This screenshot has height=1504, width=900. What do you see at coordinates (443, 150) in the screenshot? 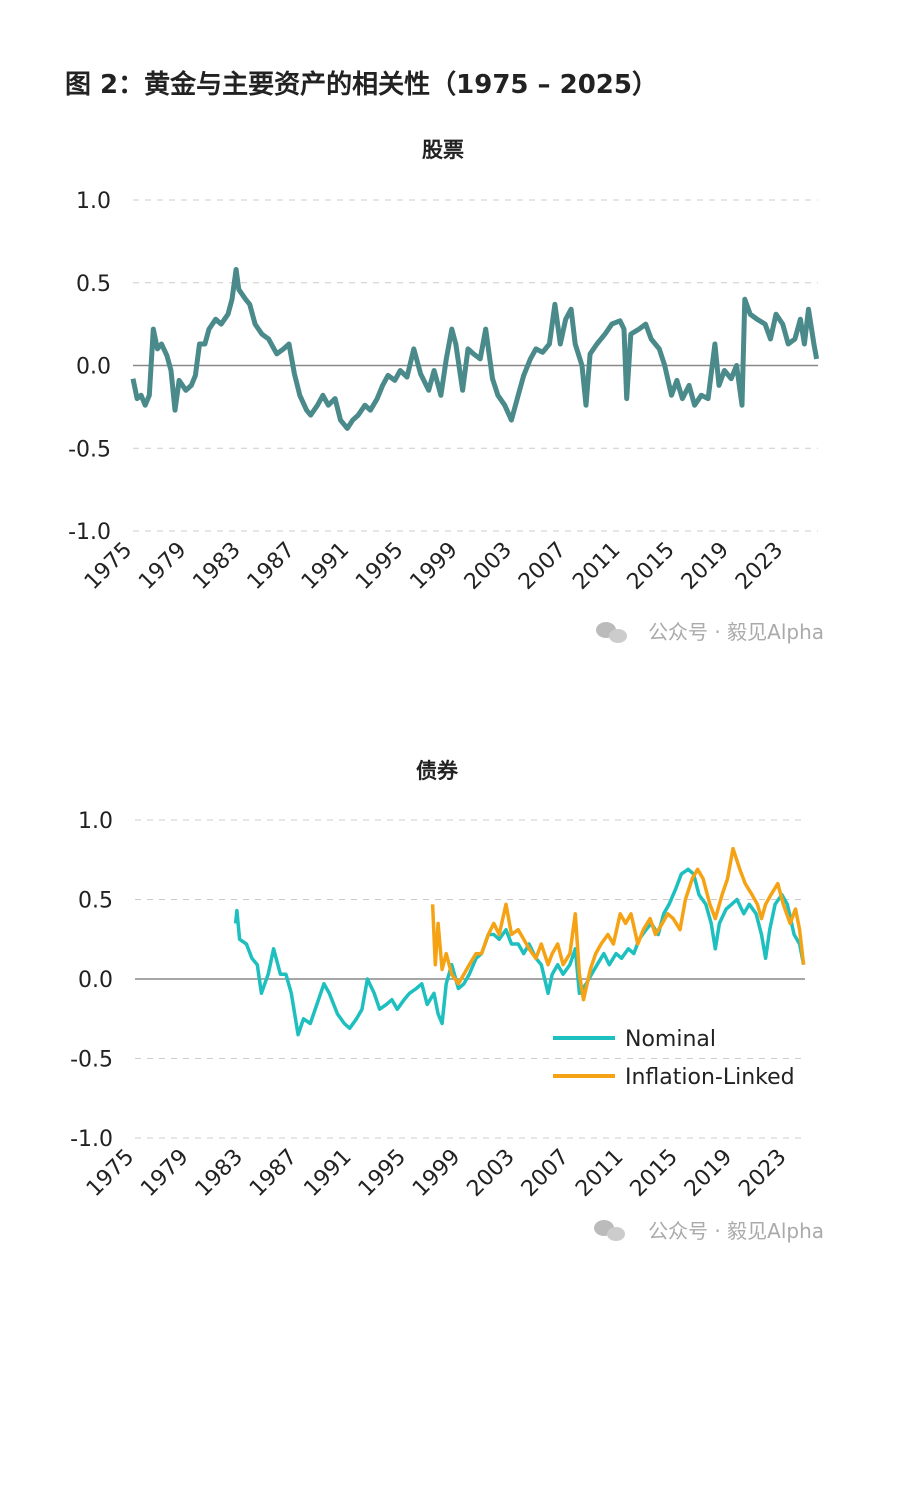
I see `chart-title: 股票` at bounding box center [443, 150].